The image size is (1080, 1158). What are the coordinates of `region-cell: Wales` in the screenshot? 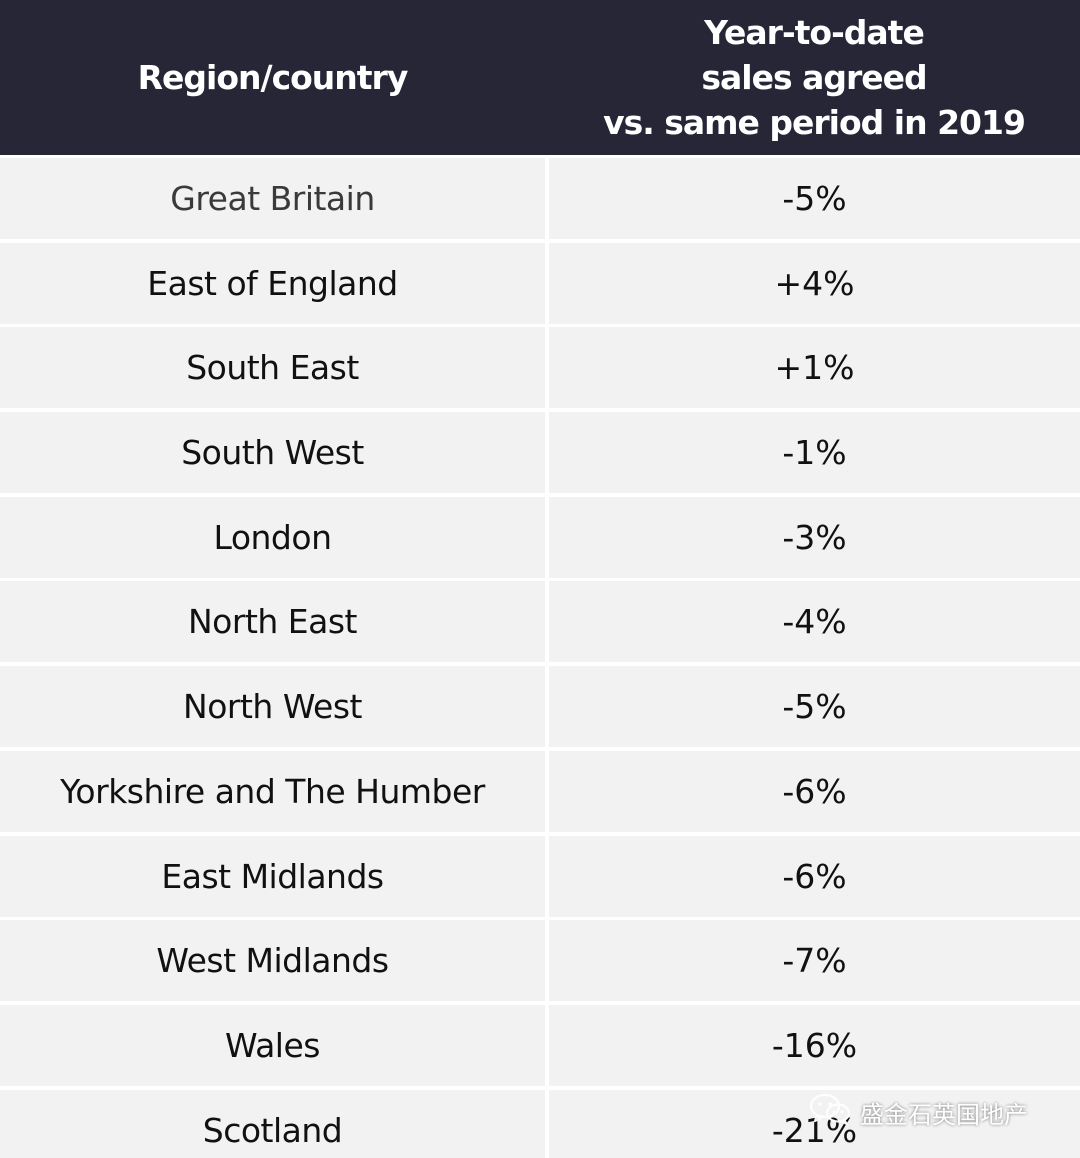 It's located at (272, 1045).